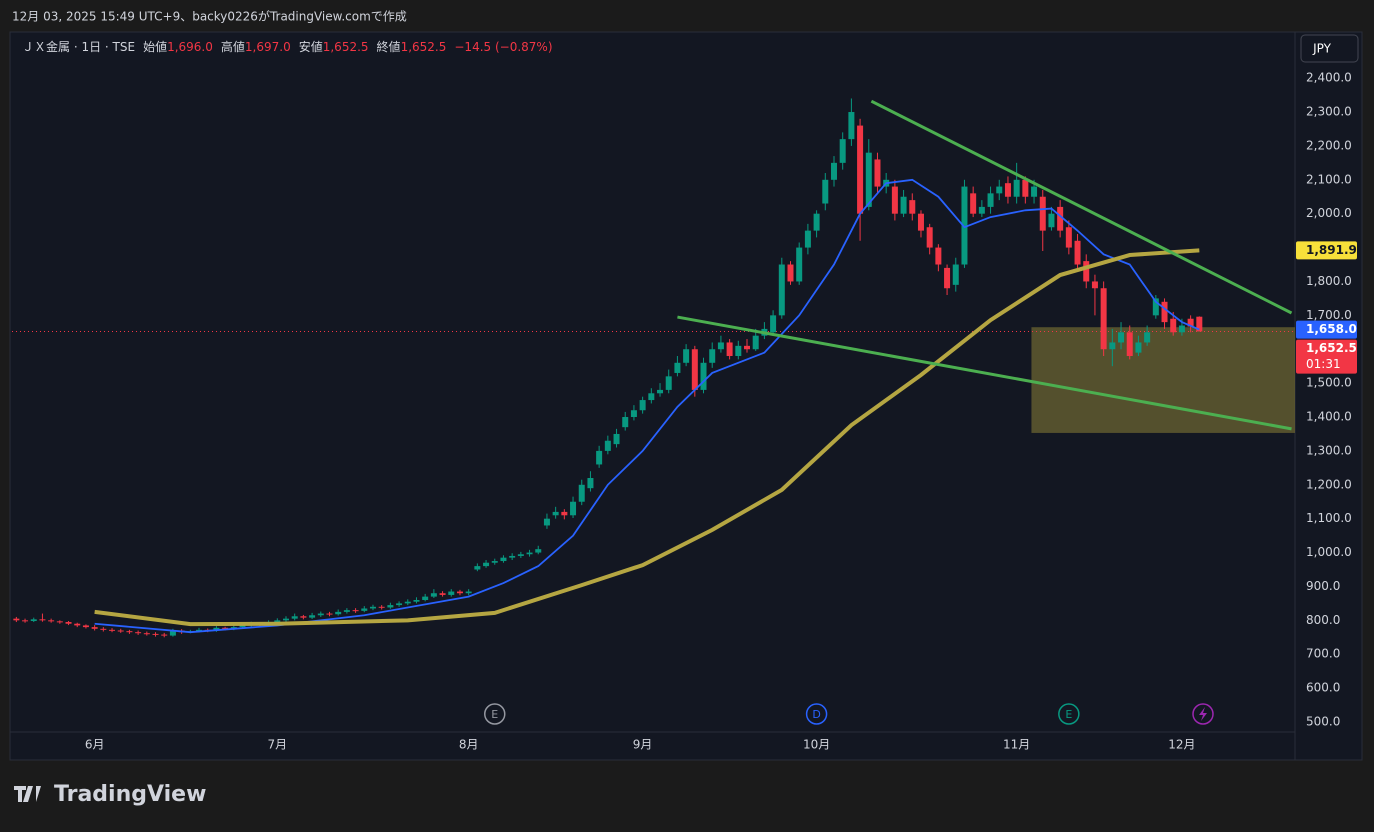 This screenshot has height=832, width=1374. What do you see at coordinates (816, 745) in the screenshot?
I see `x-tick-label: 10月` at bounding box center [816, 745].